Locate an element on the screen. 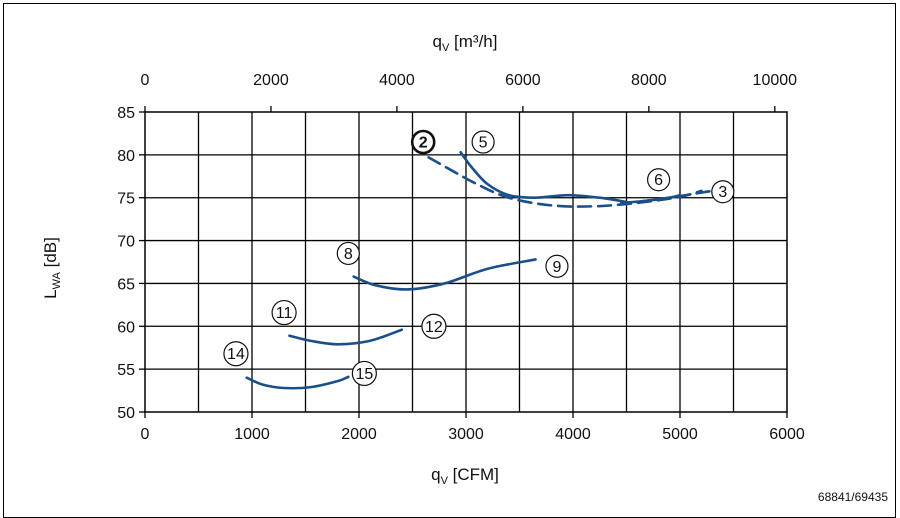  x-tick-label: 1000 is located at coordinates (252, 434).